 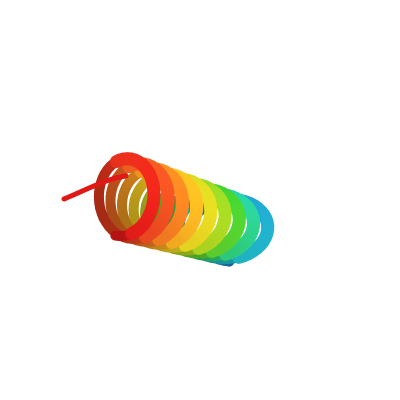 I want to click on c-terminus-tail, so click(x=95, y=187).